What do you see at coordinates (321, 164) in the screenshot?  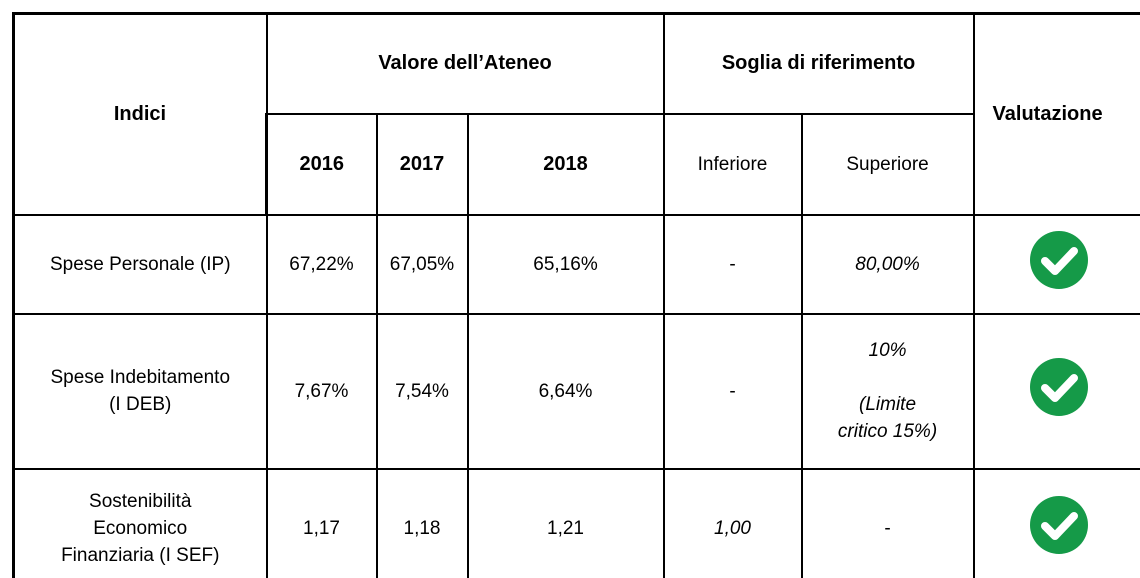 I see `year-cell: 2016` at bounding box center [321, 164].